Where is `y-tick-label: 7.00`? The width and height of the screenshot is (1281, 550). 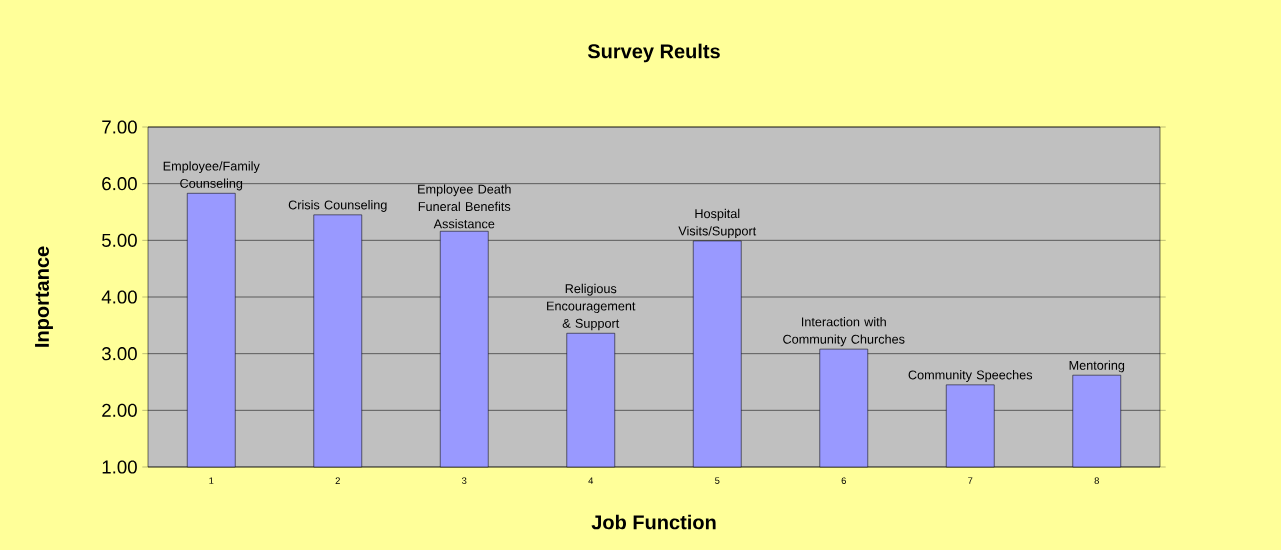
y-tick-label: 7.00 is located at coordinates (119, 127).